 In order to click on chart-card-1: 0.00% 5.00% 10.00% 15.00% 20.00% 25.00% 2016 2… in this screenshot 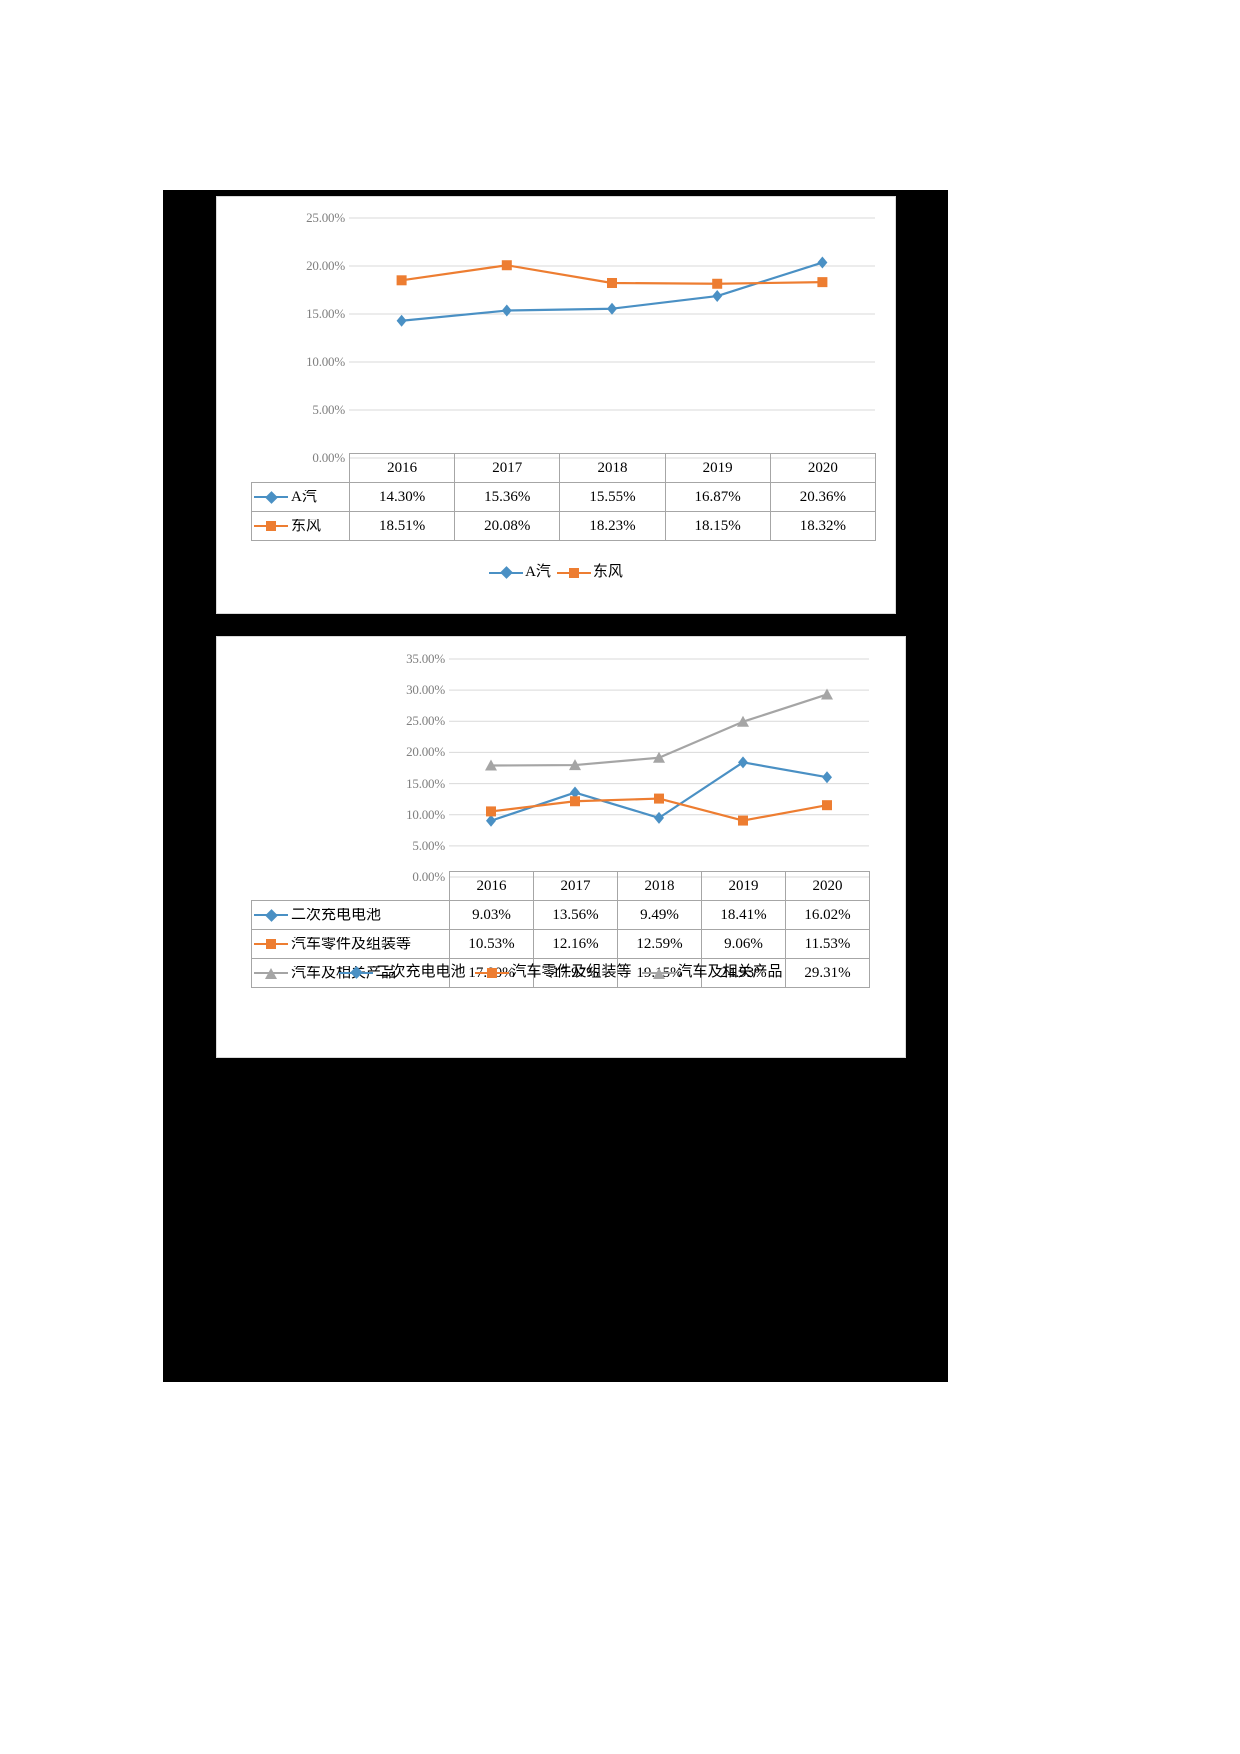, I will do `click(556, 405)`.